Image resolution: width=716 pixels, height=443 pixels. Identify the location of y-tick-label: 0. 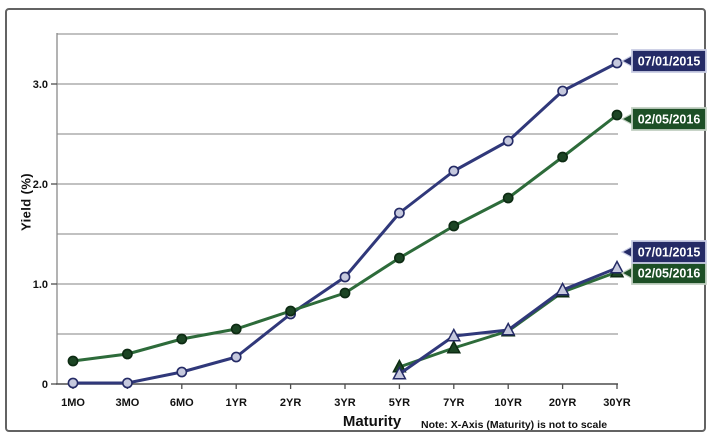
(45, 385).